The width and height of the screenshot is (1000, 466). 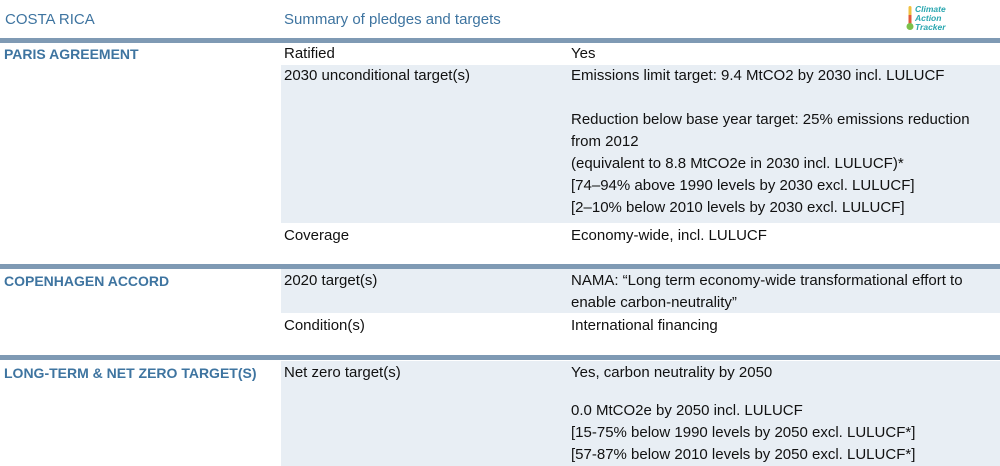 I want to click on section-title-copenhagen: COPENHAGEN ACCORD, so click(x=87, y=281).